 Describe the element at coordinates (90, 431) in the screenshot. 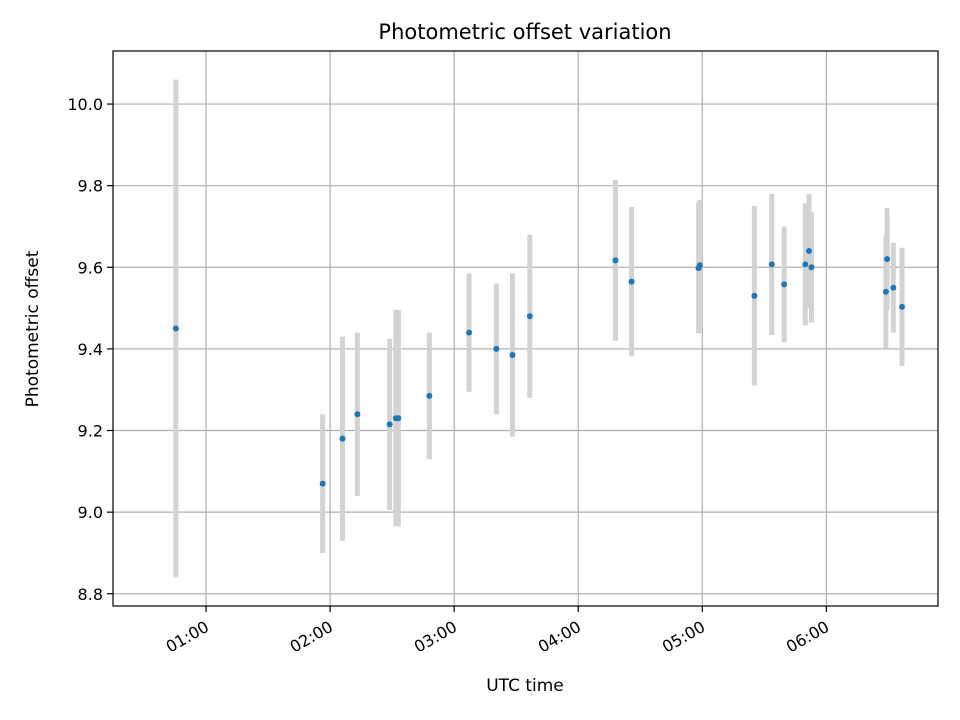

I see `y-tick-label: 9.2` at that location.